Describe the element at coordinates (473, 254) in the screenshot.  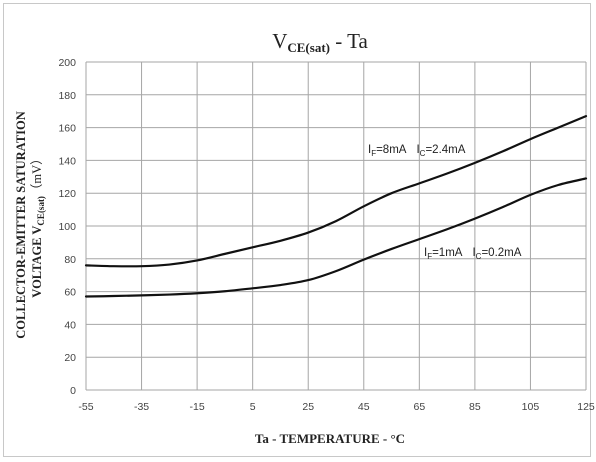
I see `series-2-label: IF=1mA IC=0.2mA` at that location.